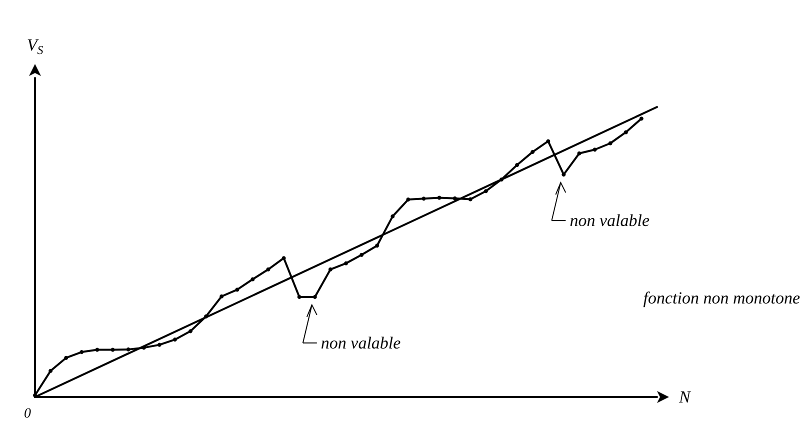 The height and width of the screenshot is (439, 807). I want to click on annotation: fonction non monotone, so click(721, 298).